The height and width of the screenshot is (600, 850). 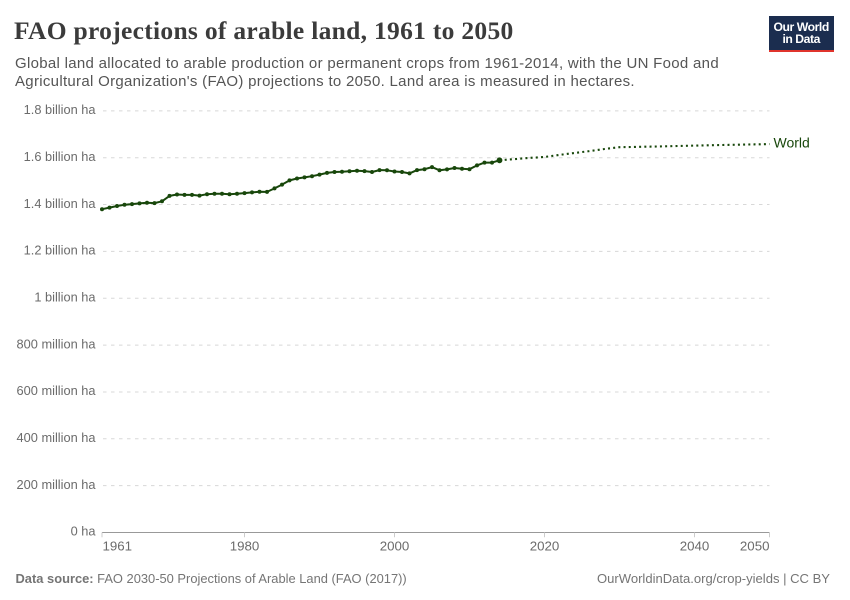 I want to click on svg-text: 600 million ha, so click(x=57, y=390).